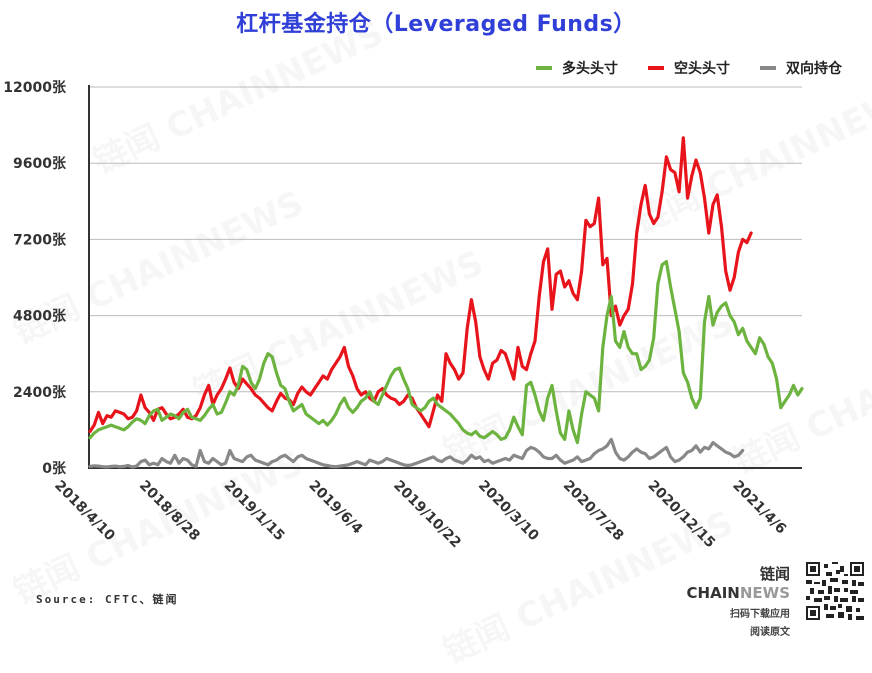 The height and width of the screenshot is (673, 872). What do you see at coordinates (107, 599) in the screenshot?
I see `source-note: Source: CFTC、链闻` at bounding box center [107, 599].